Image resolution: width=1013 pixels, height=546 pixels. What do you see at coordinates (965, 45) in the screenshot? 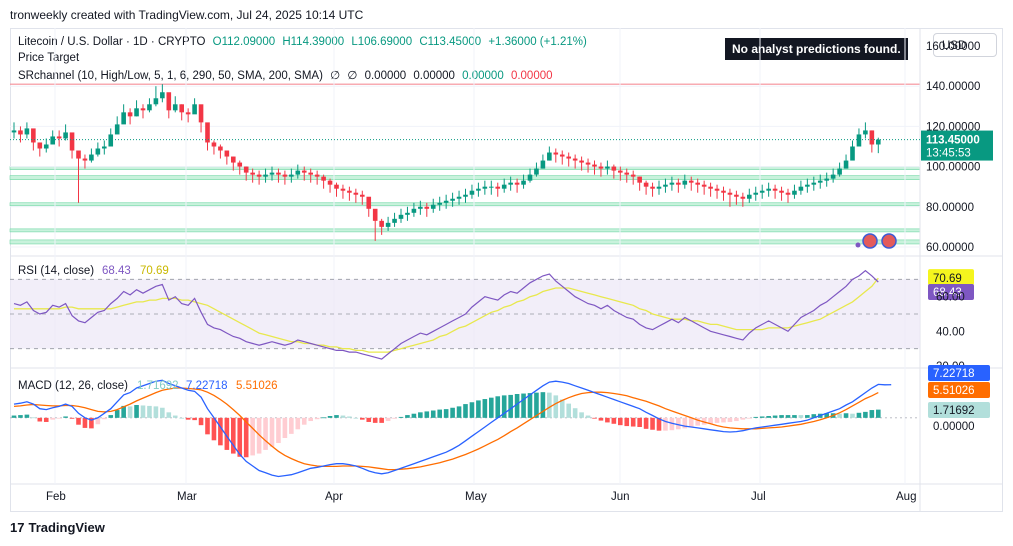
I see `currency-selector: USD` at bounding box center [965, 45].